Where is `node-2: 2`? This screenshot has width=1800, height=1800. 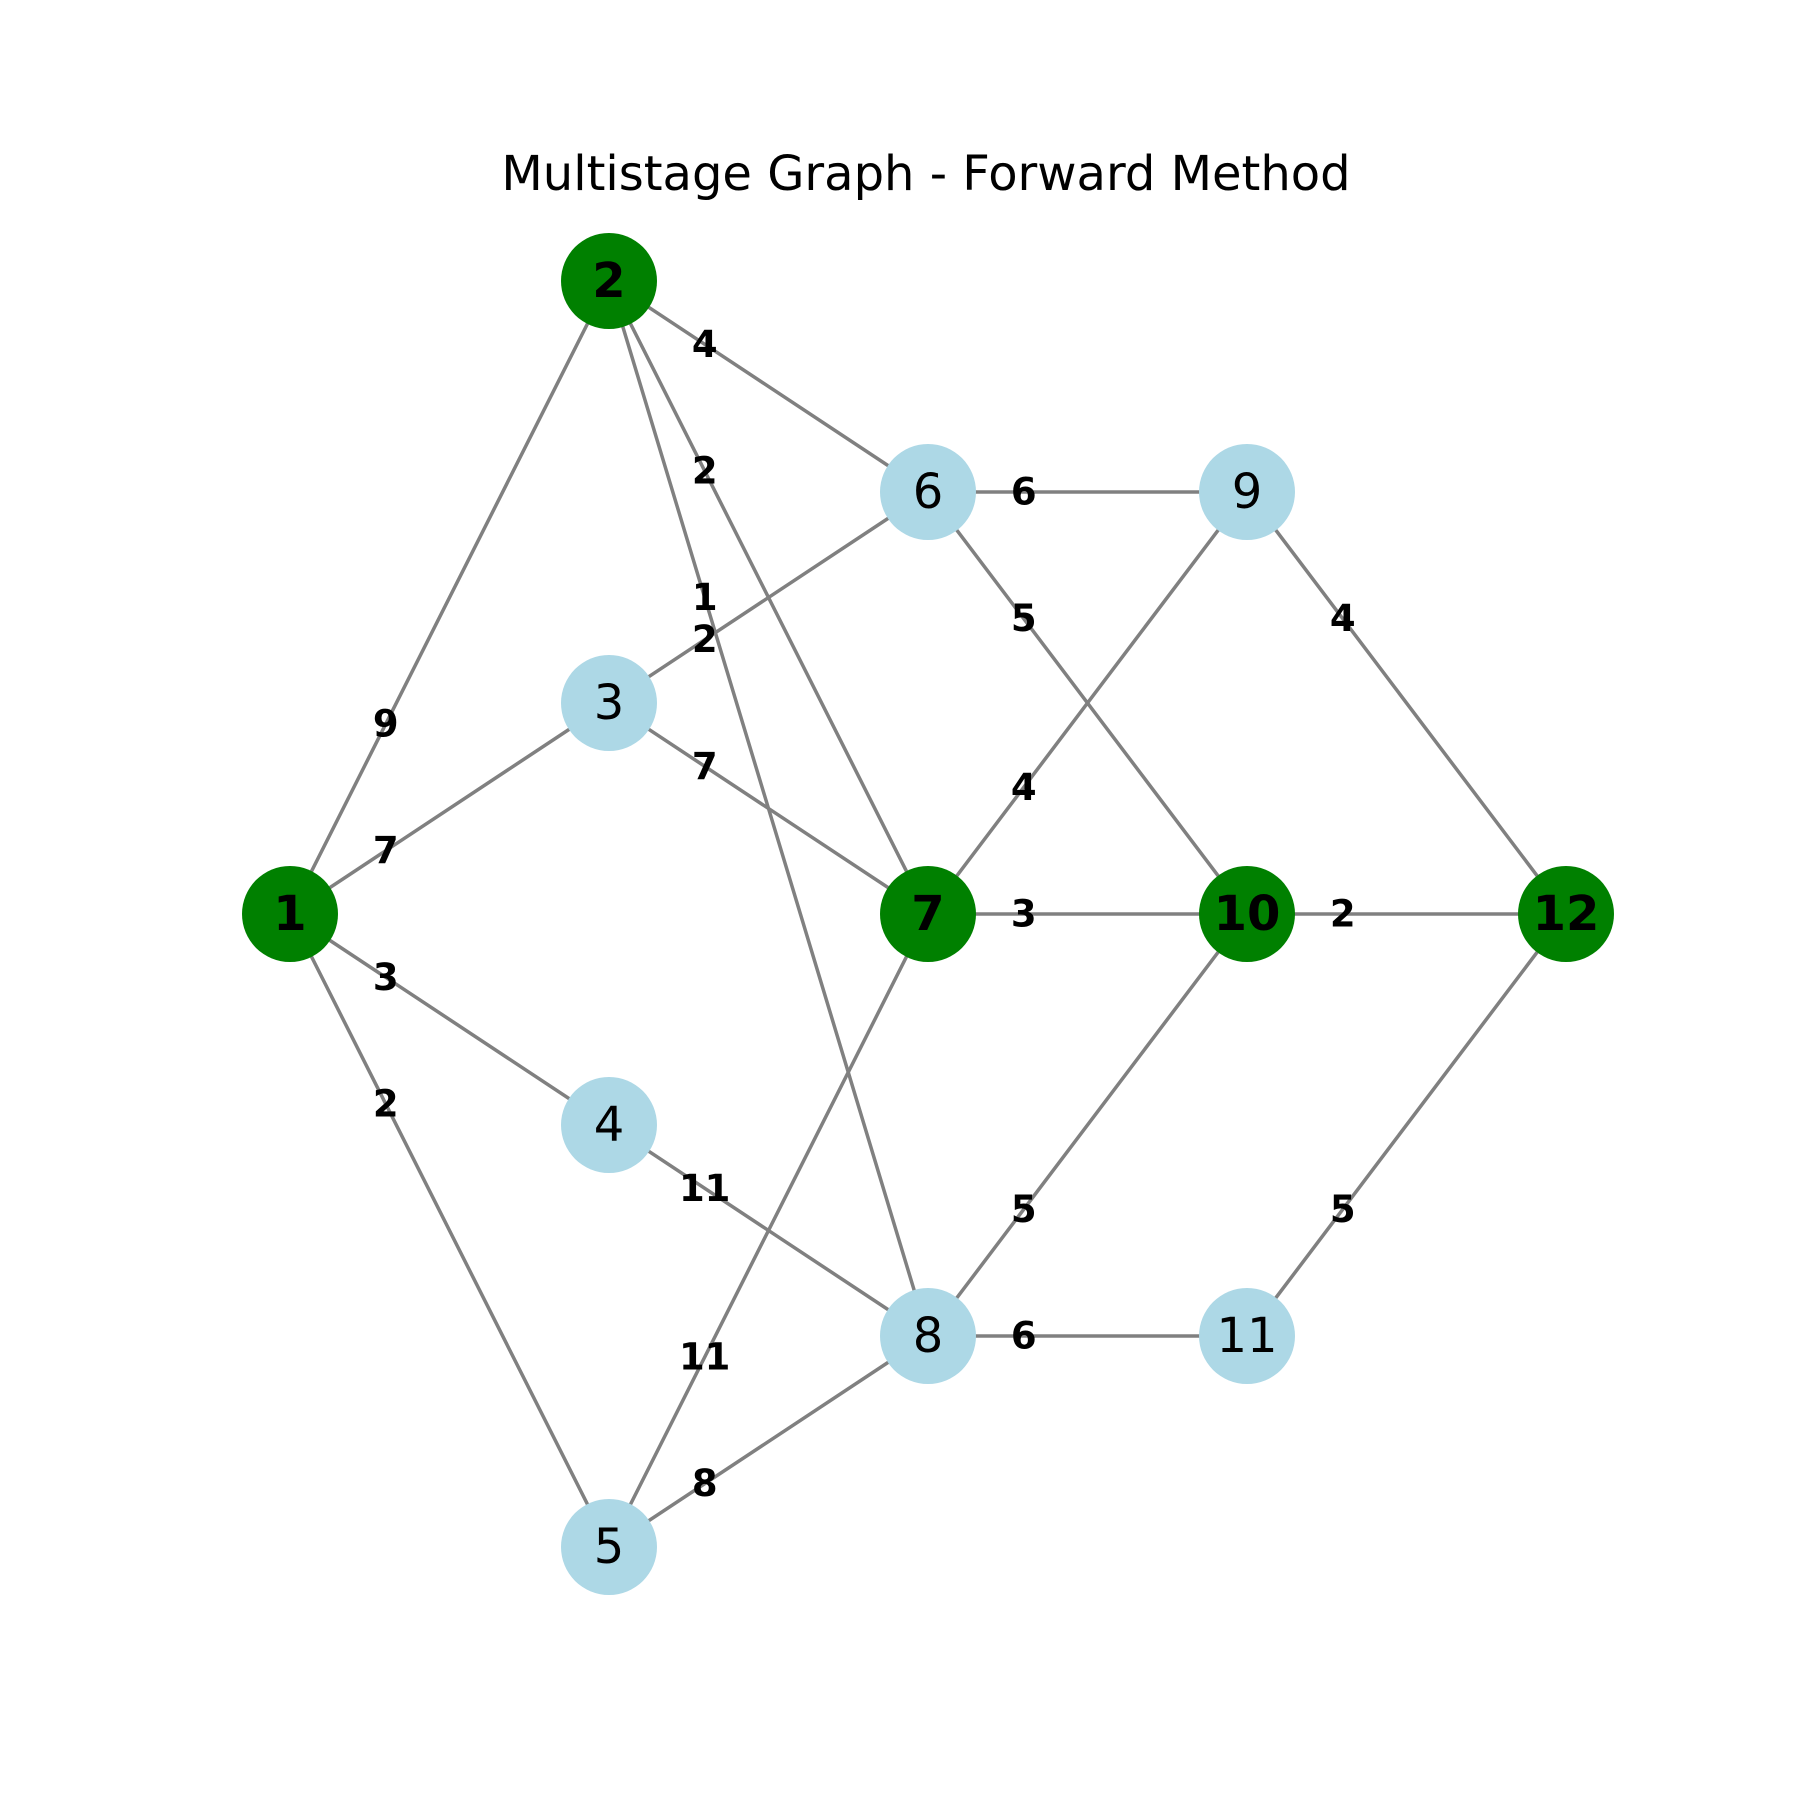
node-2: 2 is located at coordinates (609, 281).